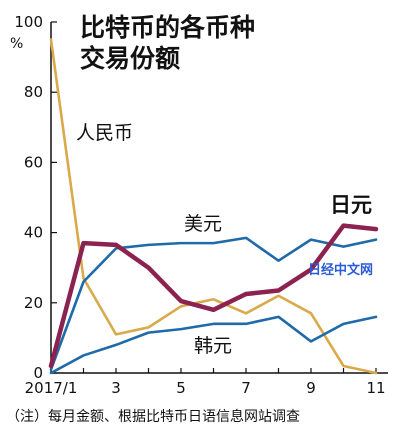 The height and width of the screenshot is (433, 400). I want to click on y-tick-label: 0, so click(38, 373).